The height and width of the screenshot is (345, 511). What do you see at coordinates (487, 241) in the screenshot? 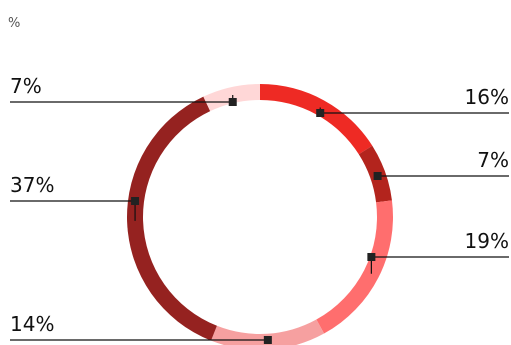
I see `slice-value-label: 19%` at bounding box center [487, 241].